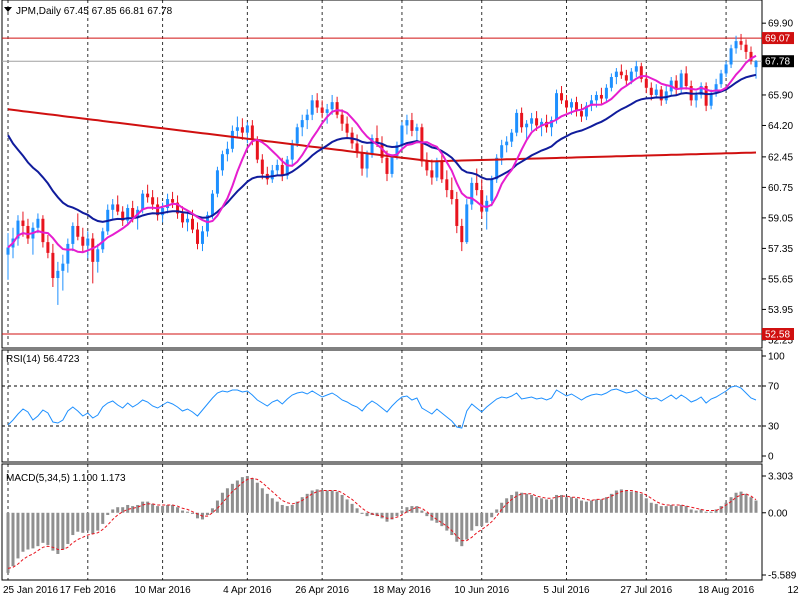  I want to click on y-tick-label: 52.25, so click(780, 340).